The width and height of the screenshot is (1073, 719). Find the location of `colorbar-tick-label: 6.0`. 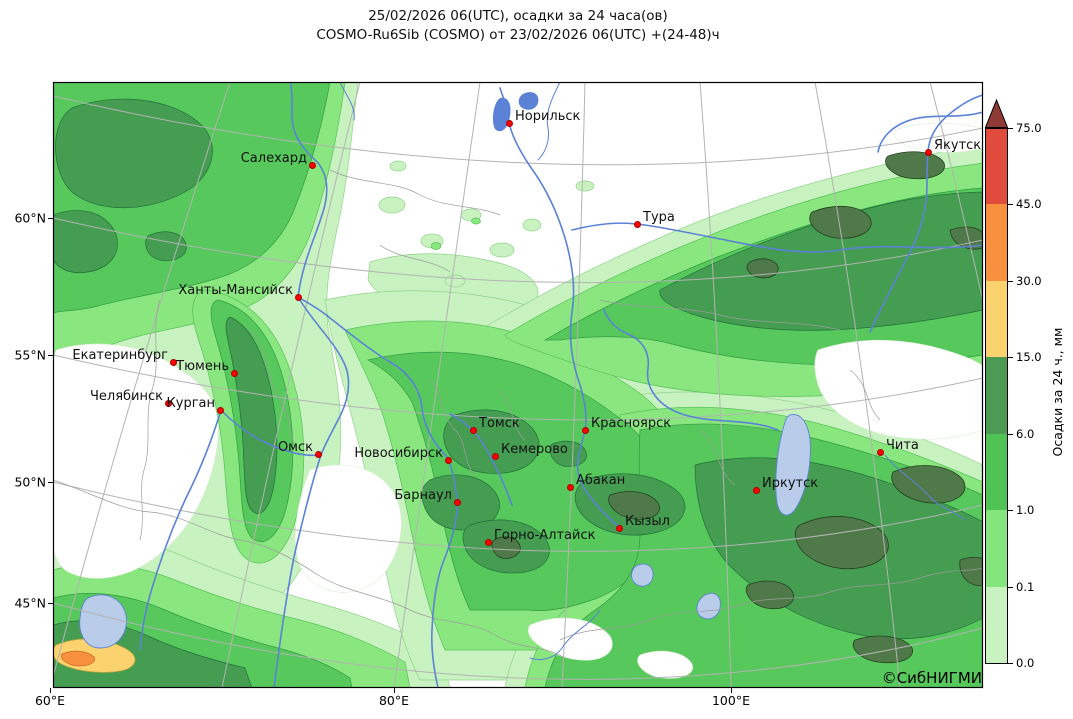

colorbar-tick-label: 6.0 is located at coordinates (1025, 434).